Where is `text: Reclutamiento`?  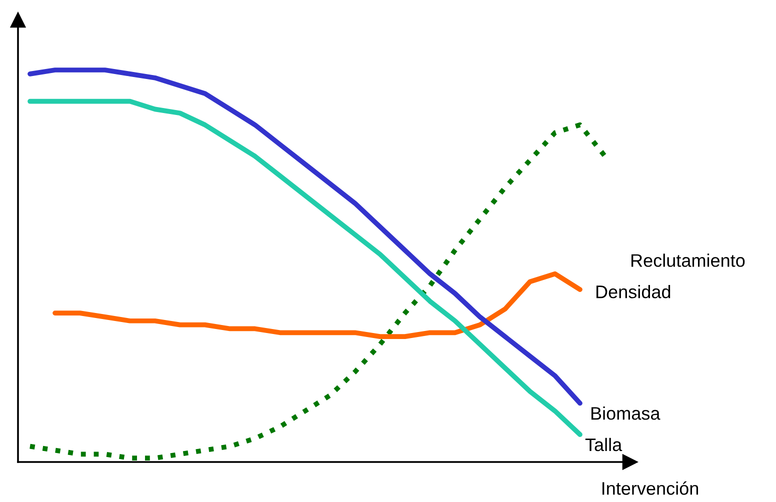 text: Reclutamiento is located at coordinates (688, 260).